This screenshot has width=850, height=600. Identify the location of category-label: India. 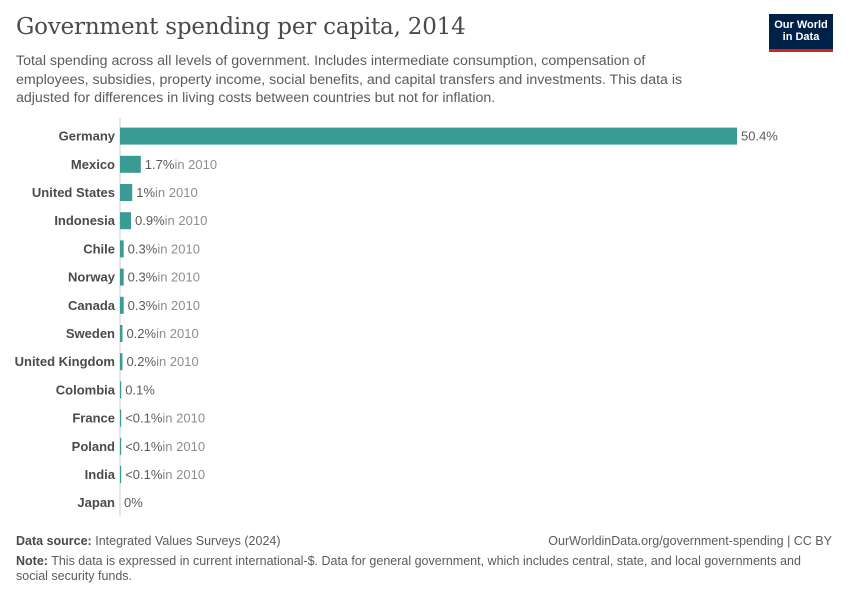
(100, 474).